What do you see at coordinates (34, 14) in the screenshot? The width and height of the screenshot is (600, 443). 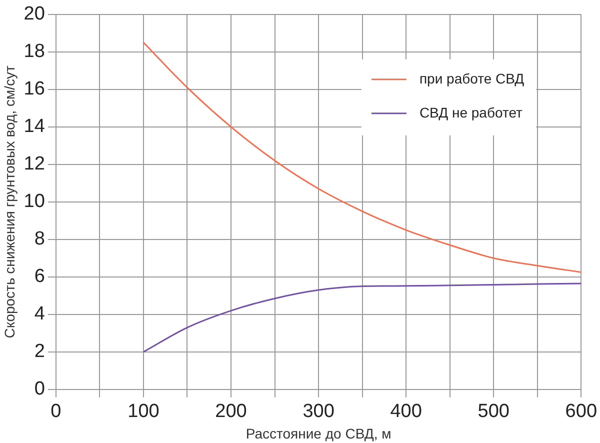 I see `y-tick-label: 20` at bounding box center [34, 14].